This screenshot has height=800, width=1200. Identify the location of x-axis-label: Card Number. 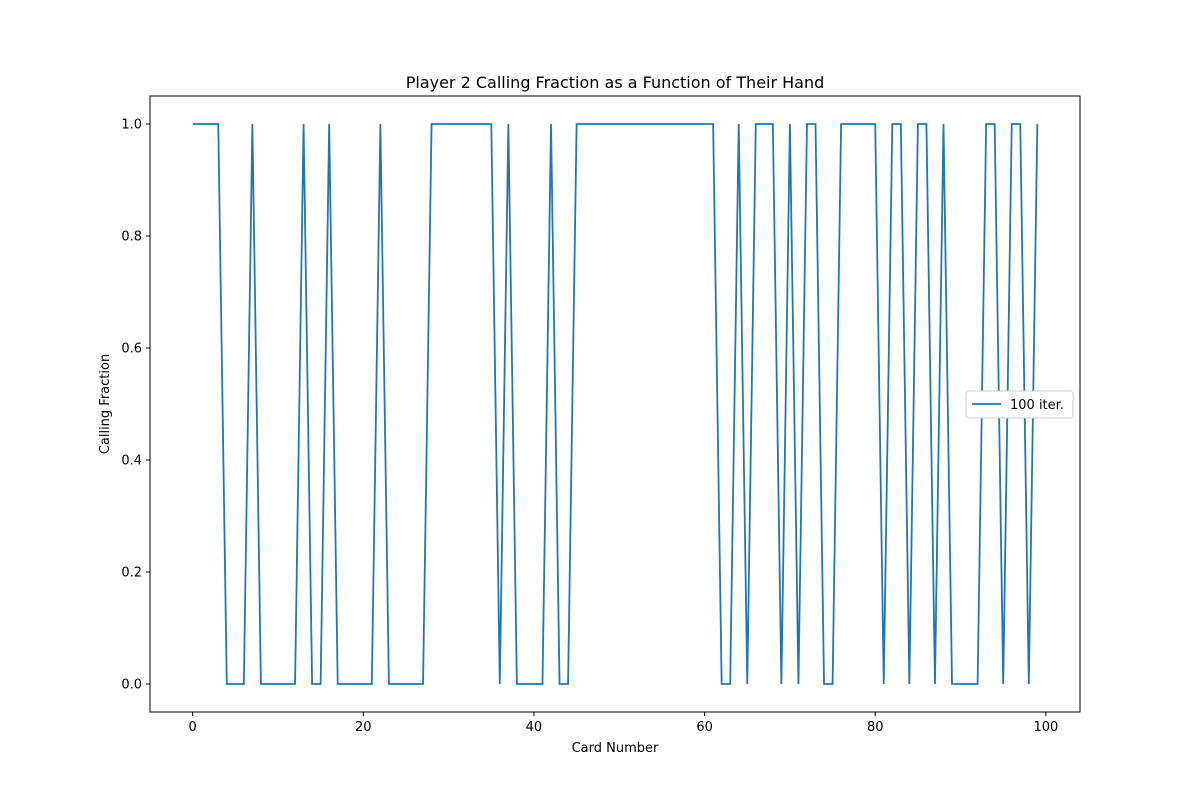
(615, 748).